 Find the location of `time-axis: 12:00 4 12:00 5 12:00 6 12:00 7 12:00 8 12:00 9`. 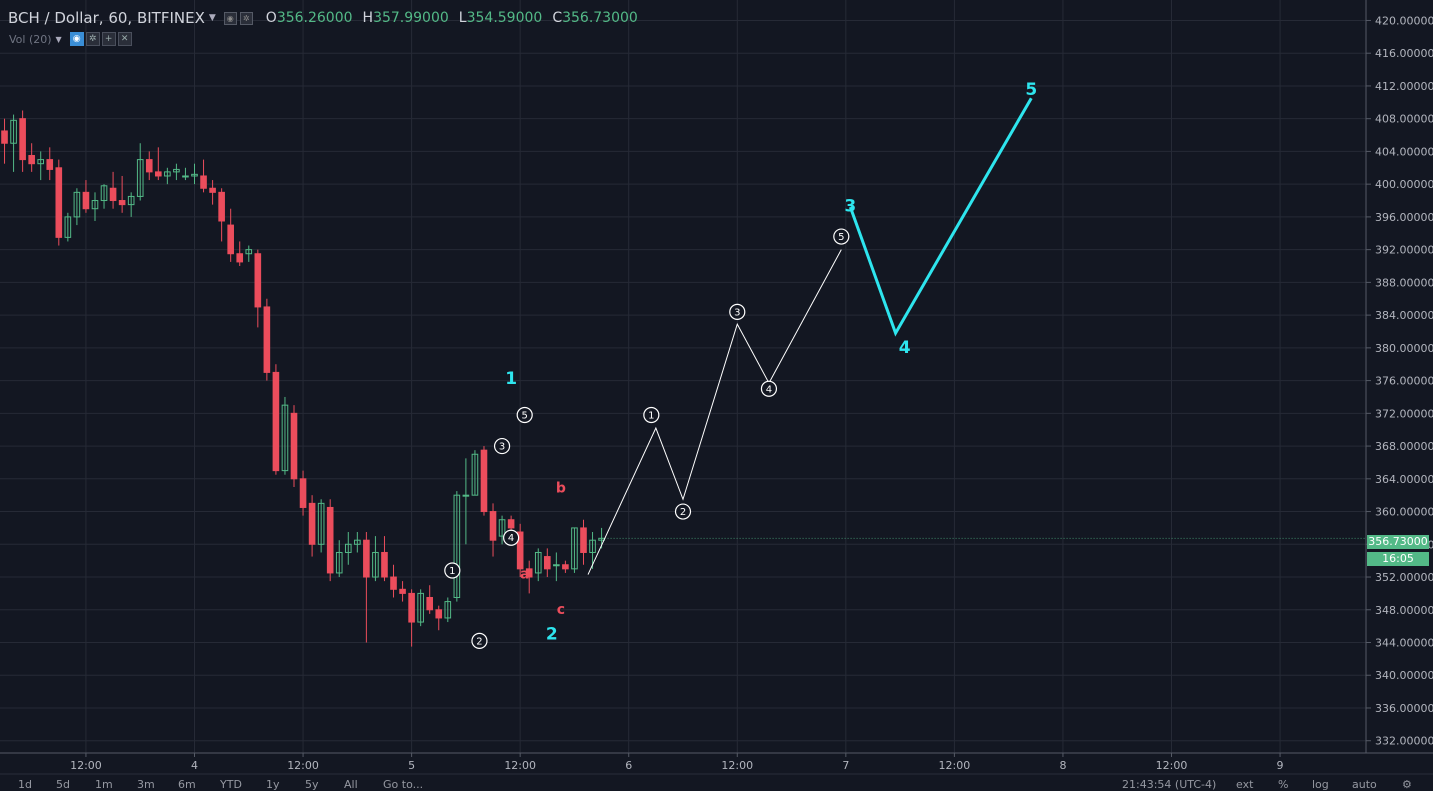

time-axis: 12:00 4 12:00 5 12:00 6 12:00 7 12:00 8 12:00 9 is located at coordinates (716, 763).